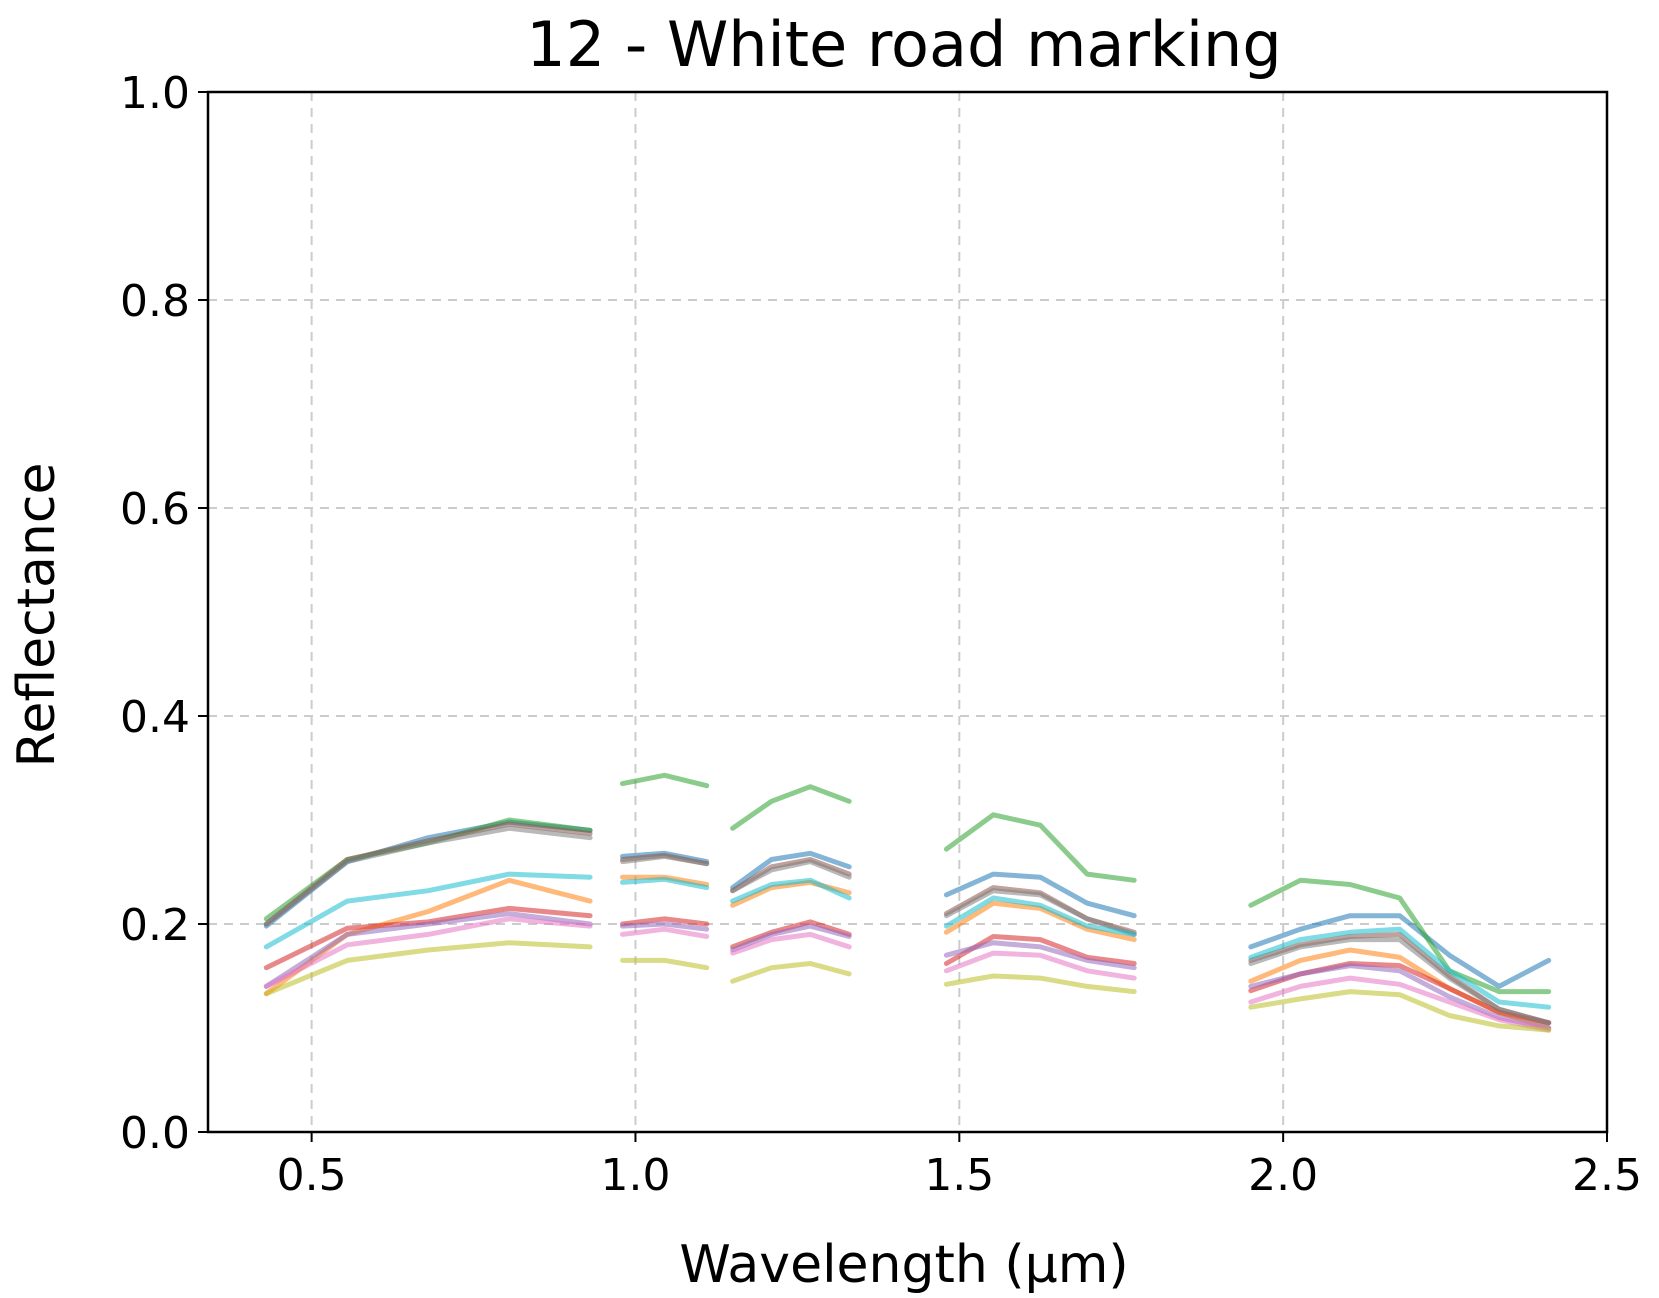  I want to click on x-tick-label: 2.0, so click(1283, 1175).